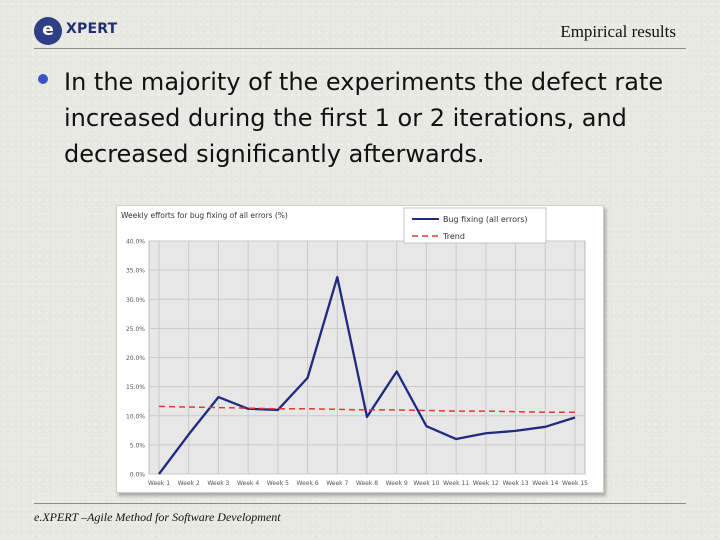 The height and width of the screenshot is (540, 720). What do you see at coordinates (159, 483) in the screenshot?
I see `x-tick-label: Week 1` at bounding box center [159, 483].